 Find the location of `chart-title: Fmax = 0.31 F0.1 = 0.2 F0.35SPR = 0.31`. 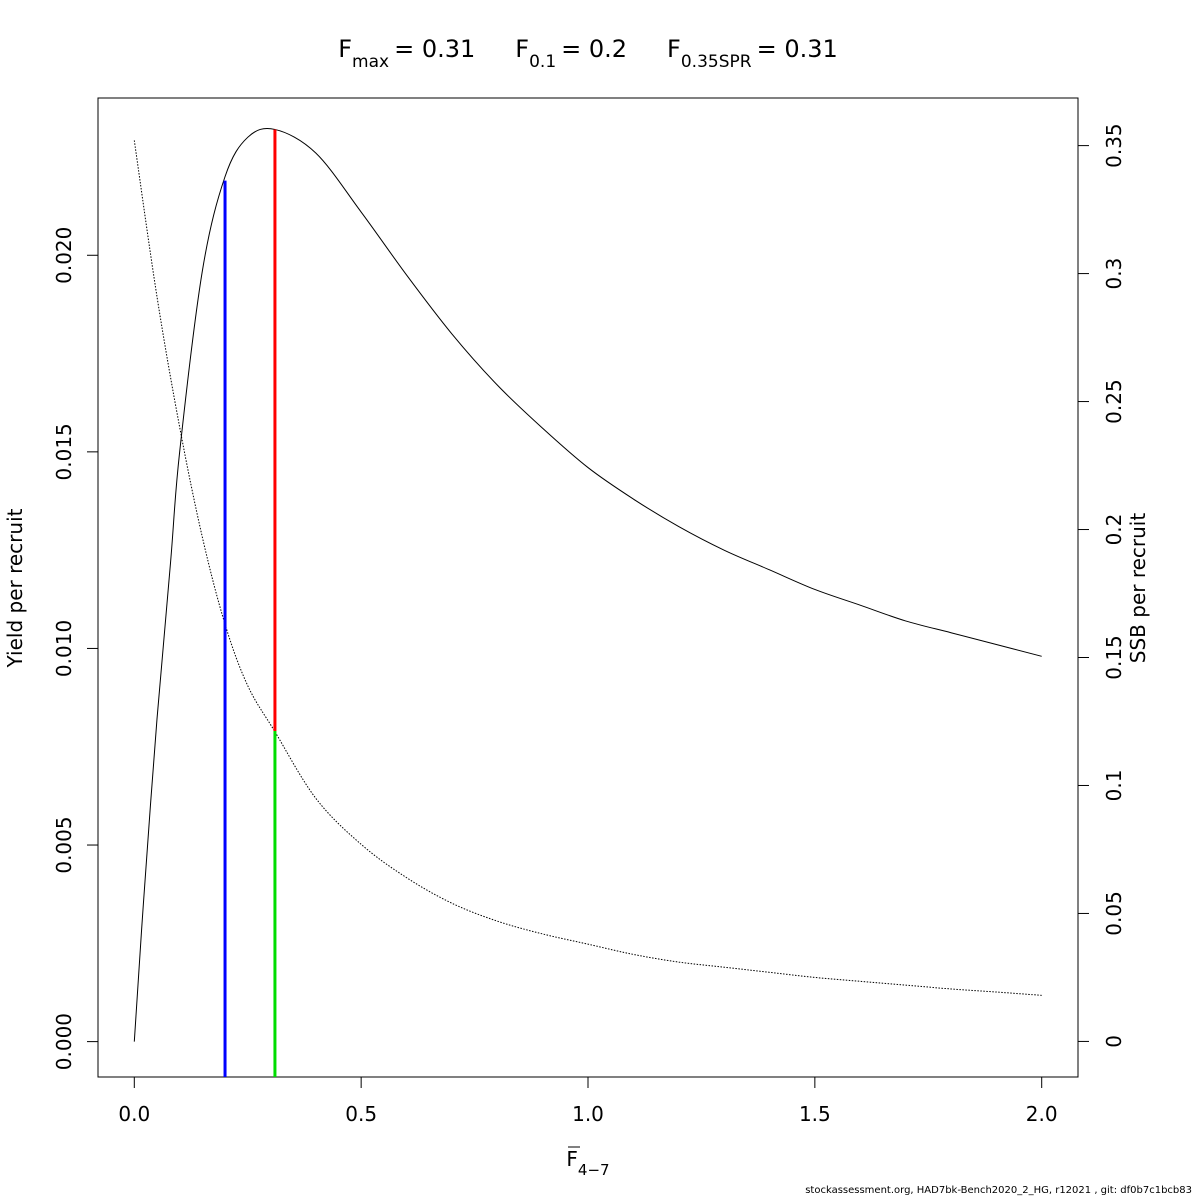

chart-title: Fmax = 0.31 F0.1 = 0.2 F0.35SPR = 0.31 is located at coordinates (588, 53).